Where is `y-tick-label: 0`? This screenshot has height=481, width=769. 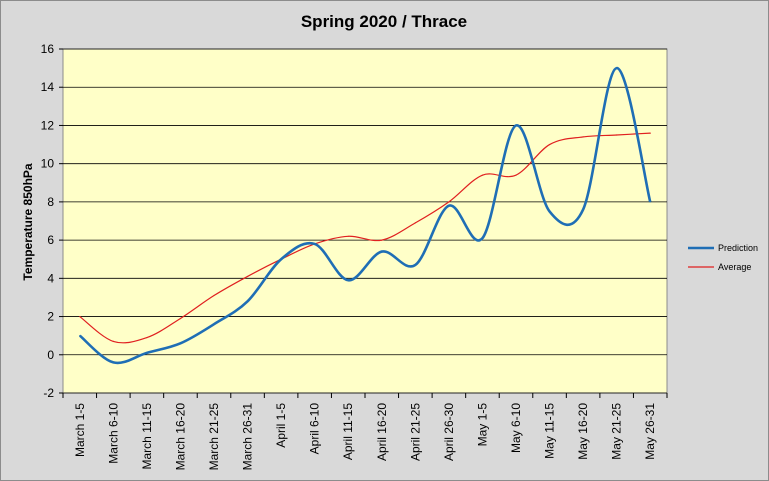
y-tick-label: 0 is located at coordinates (50, 355).